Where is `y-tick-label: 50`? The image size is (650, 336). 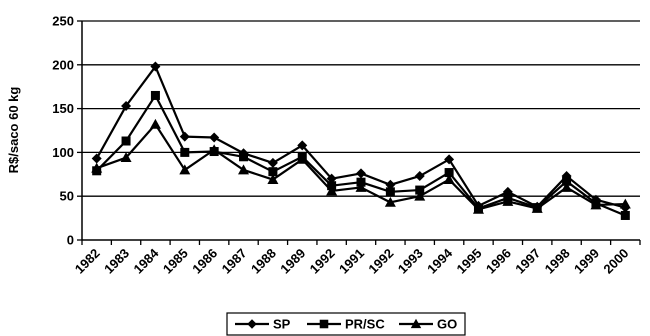 y-tick-label: 50 is located at coordinates (67, 196).